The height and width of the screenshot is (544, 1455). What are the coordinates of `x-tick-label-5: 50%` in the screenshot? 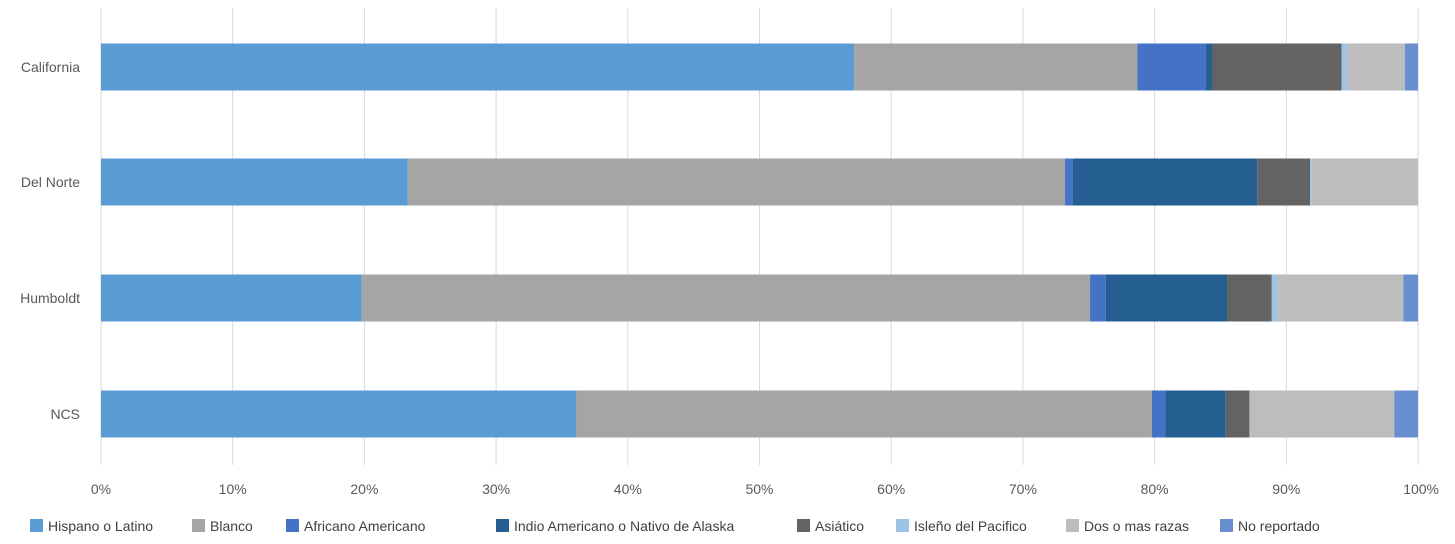 It's located at (759, 489).